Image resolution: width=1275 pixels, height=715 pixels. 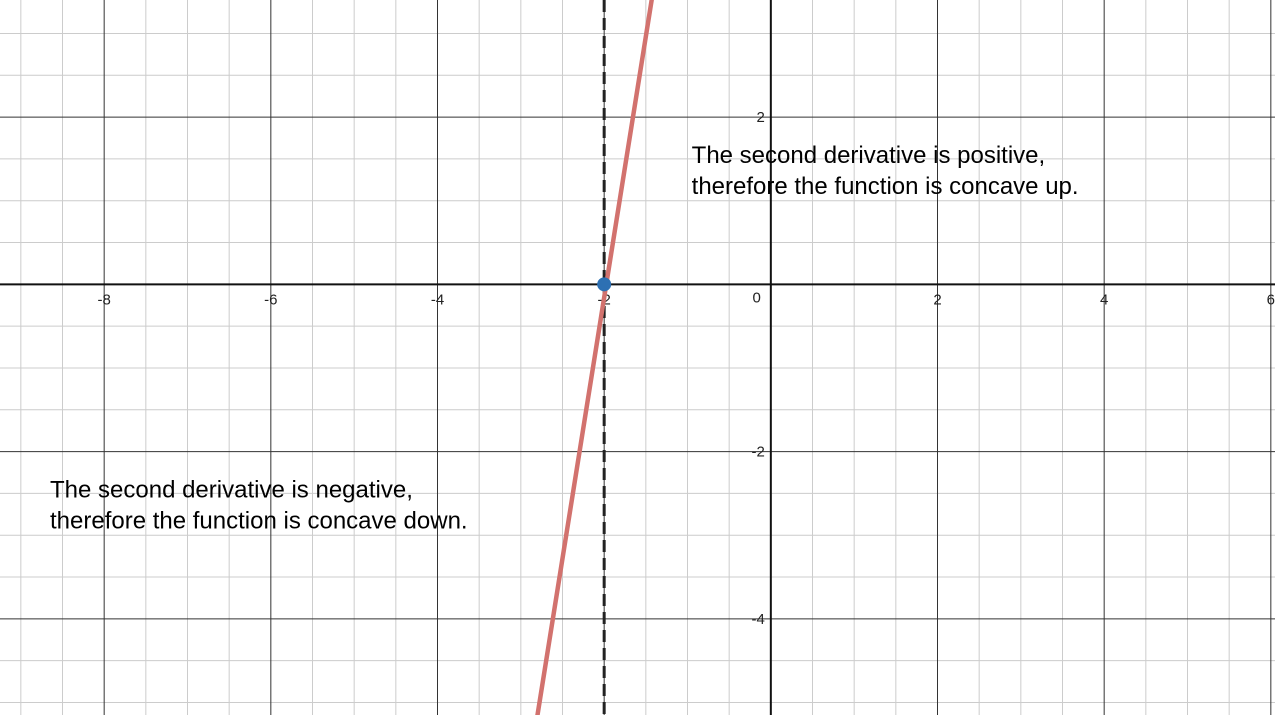 What do you see at coordinates (760, 117) in the screenshot?
I see `y-tick-label: 2` at bounding box center [760, 117].